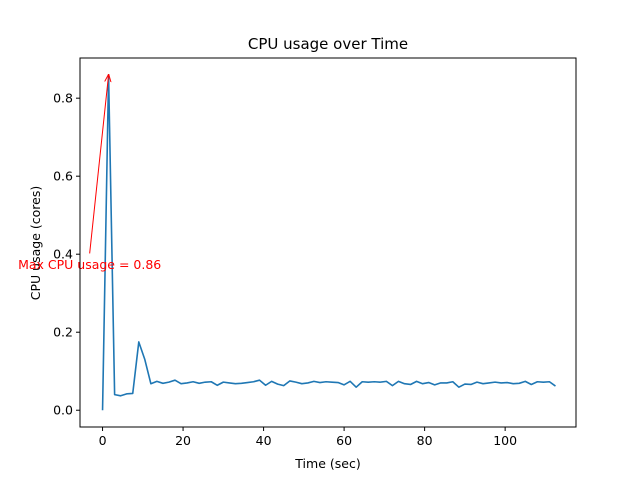 Image resolution: width=640 pixels, height=480 pixels. What do you see at coordinates (183, 440) in the screenshot?
I see `x-tick-label: 20` at bounding box center [183, 440].